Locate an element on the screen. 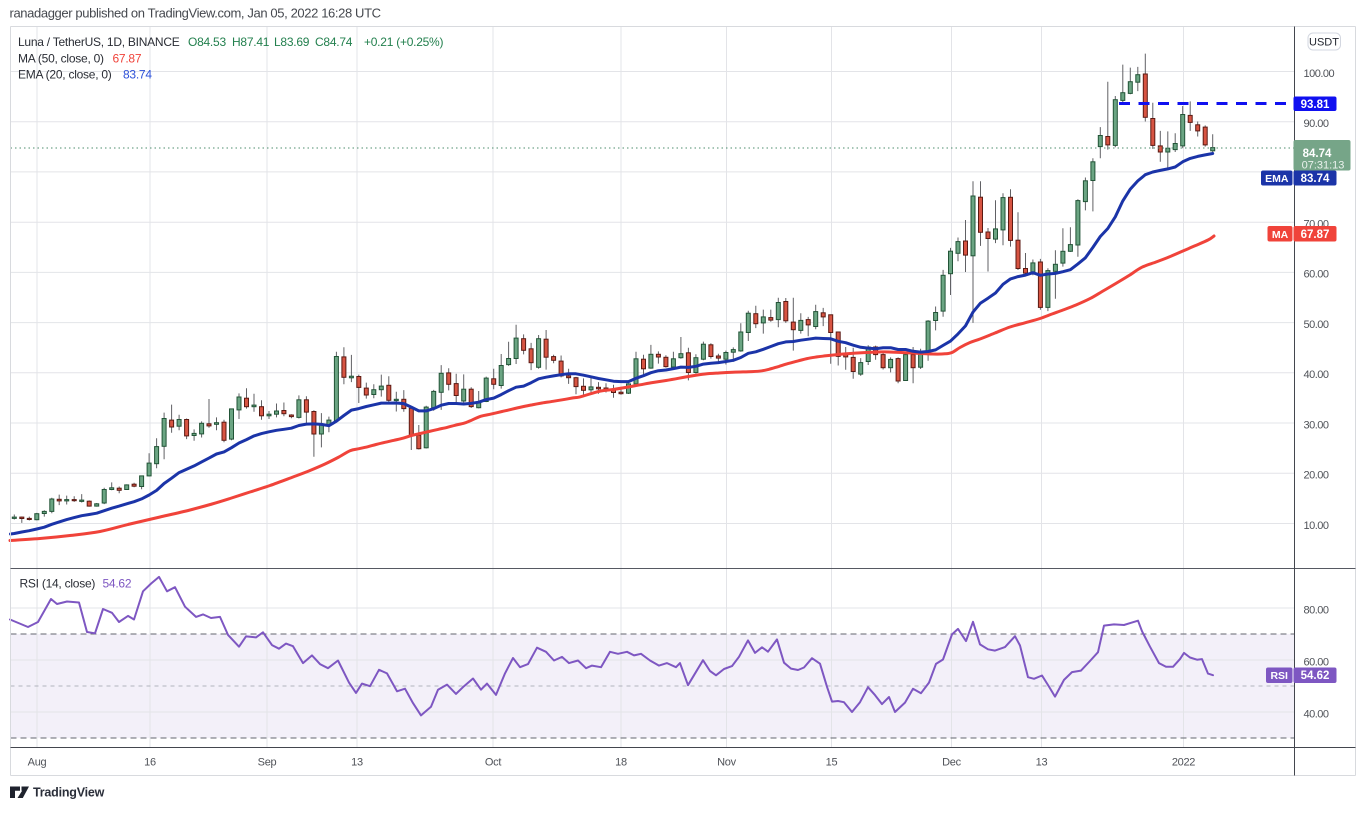  svg-text: EMA (20, close, 0) is located at coordinates (65, 75).